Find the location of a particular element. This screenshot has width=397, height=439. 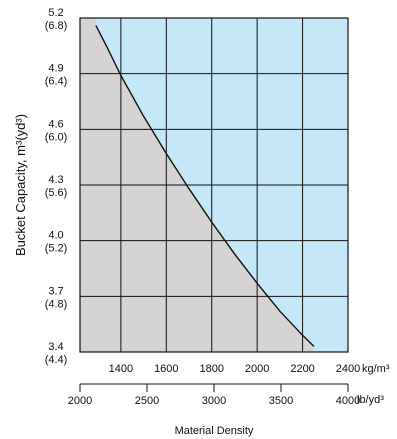

y-tick-sublabel: (6.4) is located at coordinates (56, 82).